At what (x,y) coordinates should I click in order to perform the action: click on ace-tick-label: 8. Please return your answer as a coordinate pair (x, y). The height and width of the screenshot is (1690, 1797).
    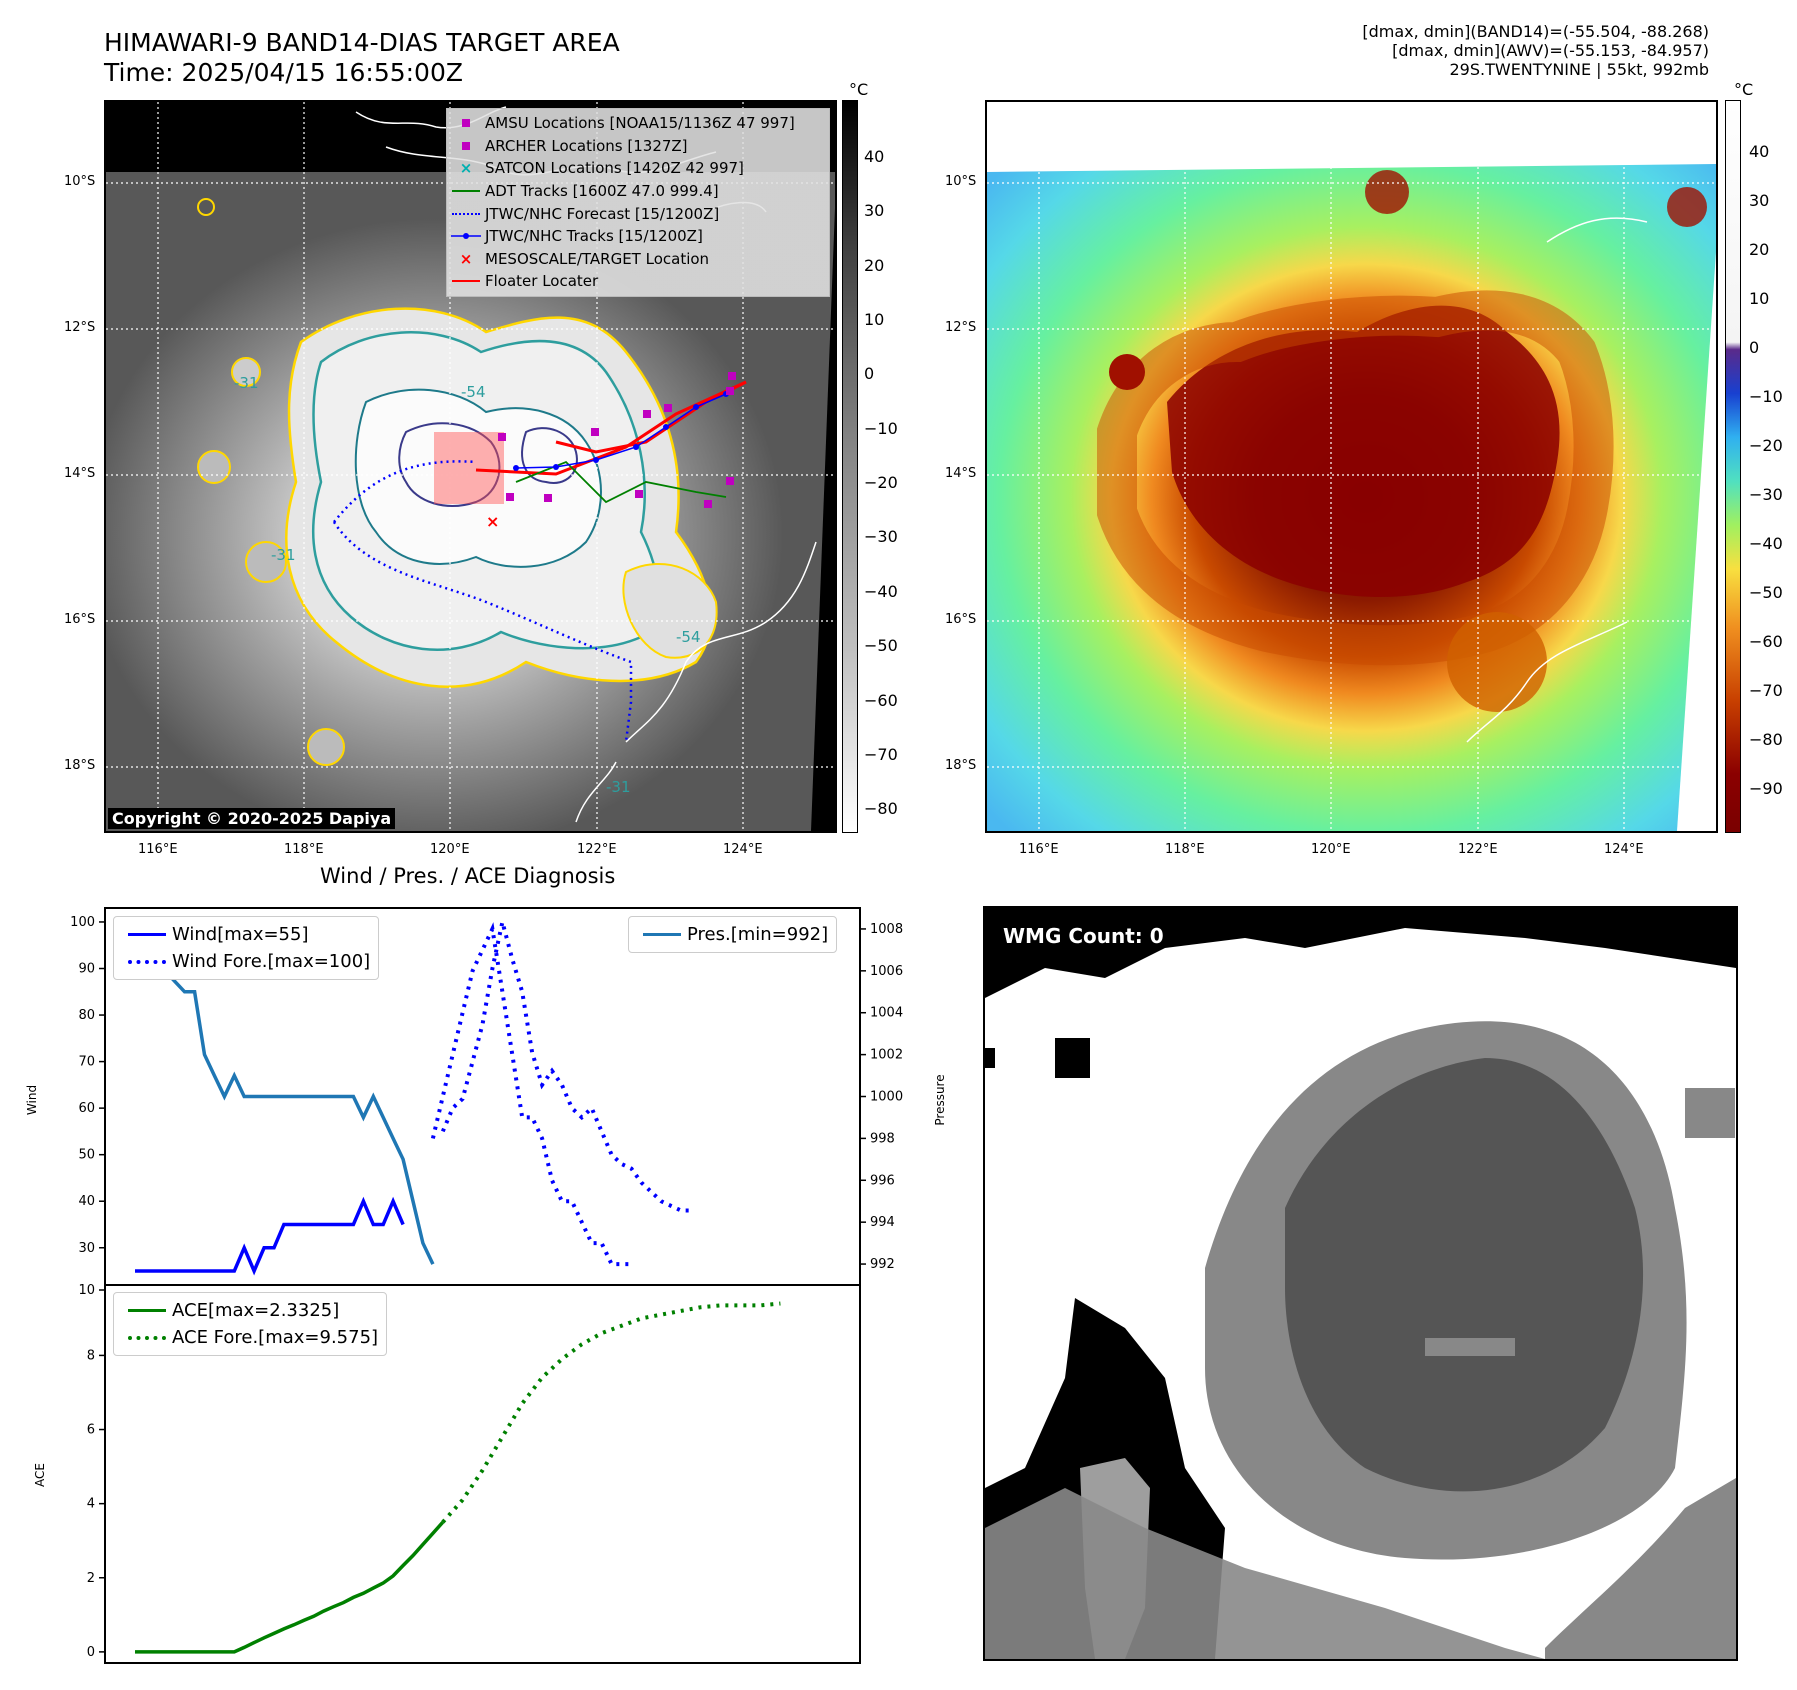
    Looking at the image, I should click on (91, 1355).